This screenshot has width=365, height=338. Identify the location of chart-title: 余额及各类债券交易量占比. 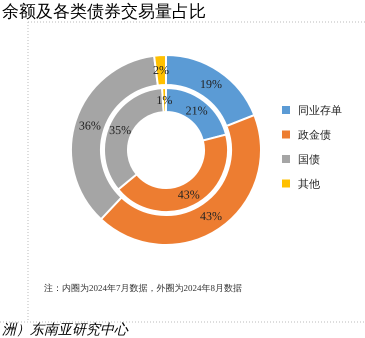
(104, 12).